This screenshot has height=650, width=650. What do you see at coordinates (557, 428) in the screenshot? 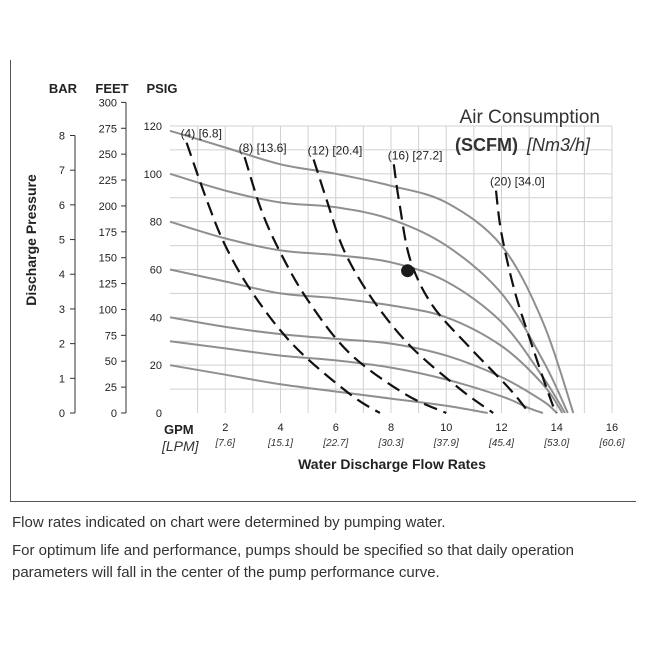
I see `gpm-tick-label: 14` at bounding box center [557, 428].